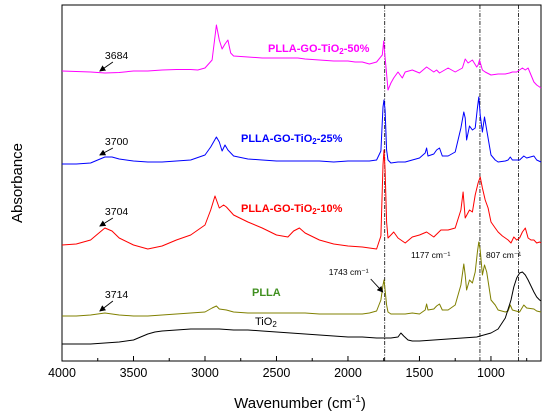 This screenshot has height=416, width=550. What do you see at coordinates (117, 212) in the screenshot?
I see `peak-label-3704: 3704` at bounding box center [117, 212].